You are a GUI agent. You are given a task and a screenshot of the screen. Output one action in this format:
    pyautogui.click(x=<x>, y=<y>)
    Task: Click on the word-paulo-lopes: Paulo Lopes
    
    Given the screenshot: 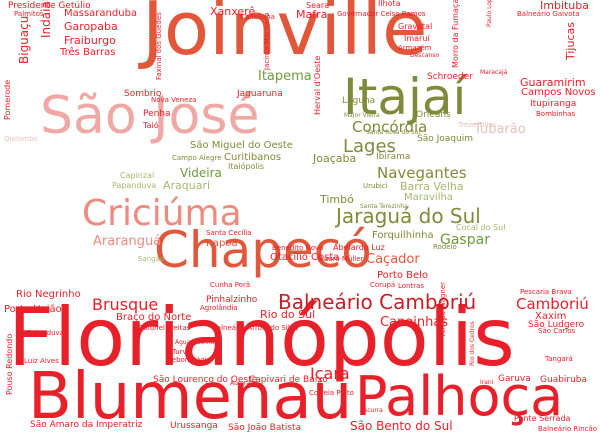 What is the action you would take?
    pyautogui.click(x=489, y=13)
    